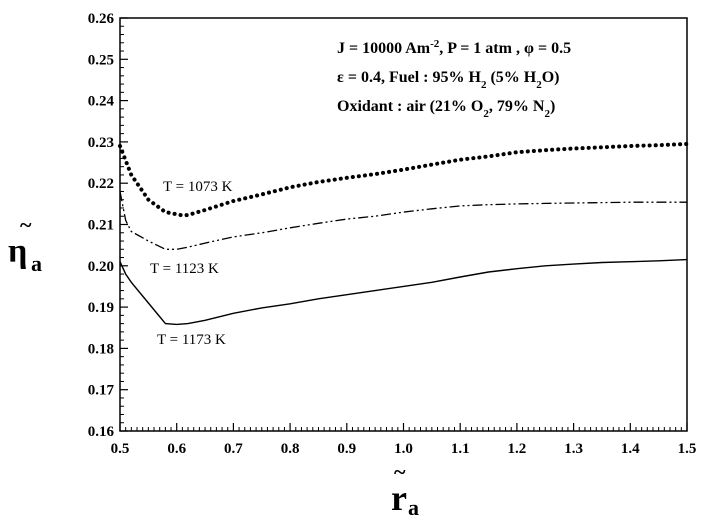  I want to click on x-tick-label: 0.8, so click(290, 449).